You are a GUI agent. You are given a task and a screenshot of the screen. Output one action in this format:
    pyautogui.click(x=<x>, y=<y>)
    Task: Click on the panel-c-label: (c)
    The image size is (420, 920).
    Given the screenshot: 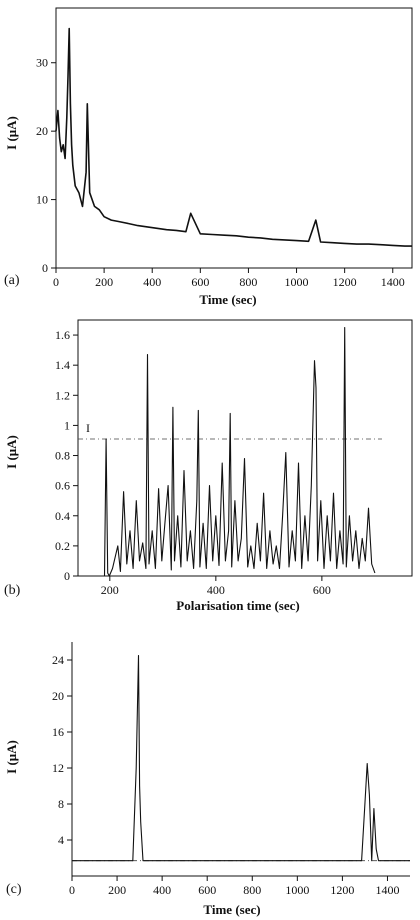 What is the action you would take?
    pyautogui.click(x=14, y=889)
    